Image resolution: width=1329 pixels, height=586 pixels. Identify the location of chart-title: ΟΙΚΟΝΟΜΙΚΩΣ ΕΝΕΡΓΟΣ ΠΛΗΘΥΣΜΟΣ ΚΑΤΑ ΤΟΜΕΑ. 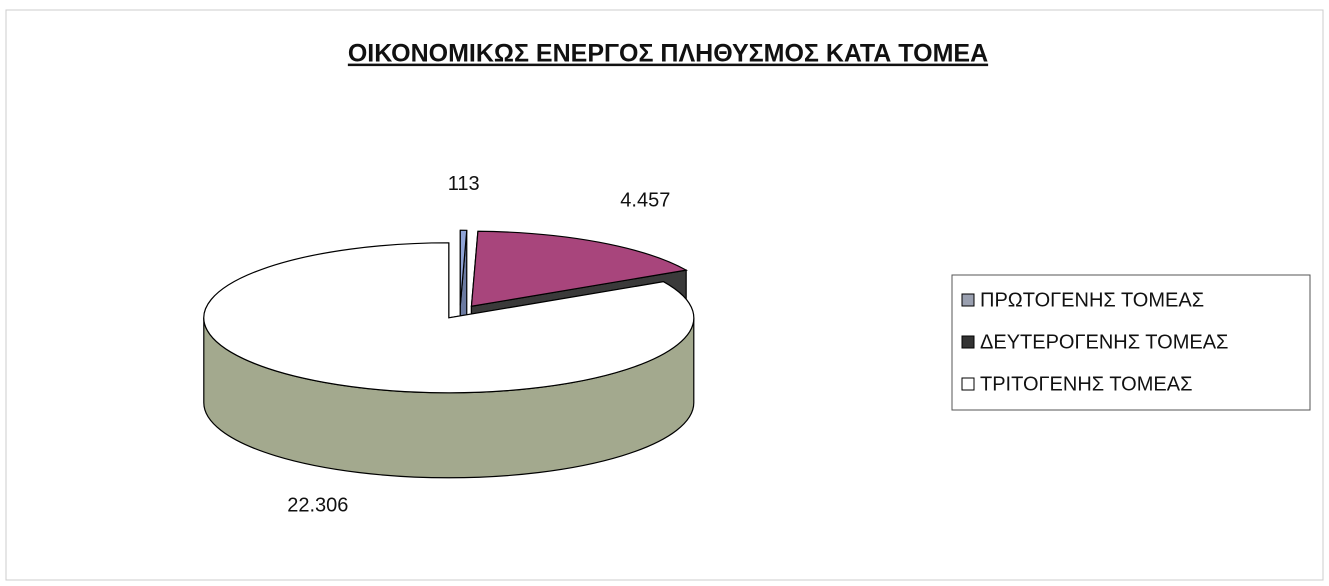
(668, 54).